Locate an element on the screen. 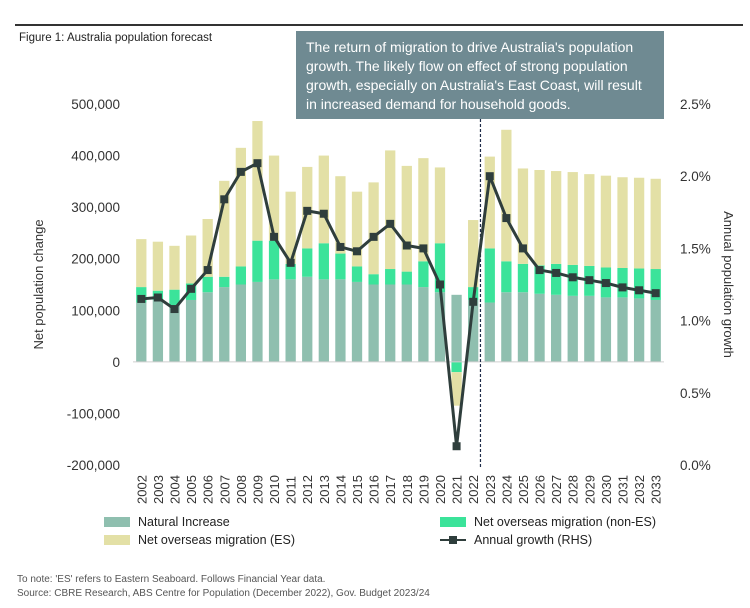  x-tick-label: 2012 is located at coordinates (307, 489).